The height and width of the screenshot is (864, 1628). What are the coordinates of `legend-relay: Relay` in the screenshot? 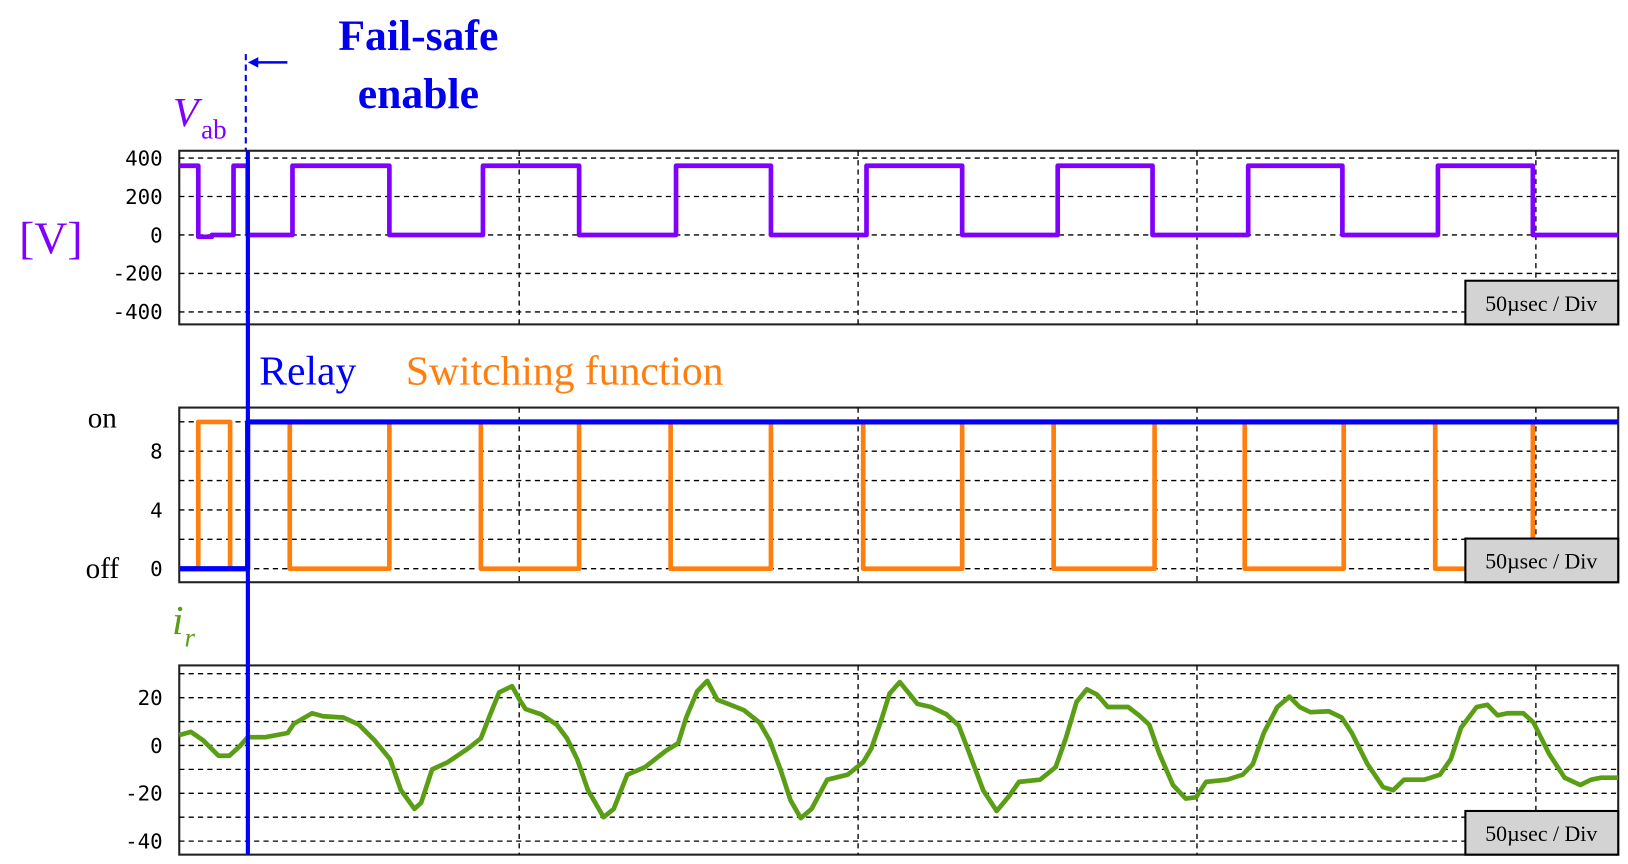 It's located at (307, 371).